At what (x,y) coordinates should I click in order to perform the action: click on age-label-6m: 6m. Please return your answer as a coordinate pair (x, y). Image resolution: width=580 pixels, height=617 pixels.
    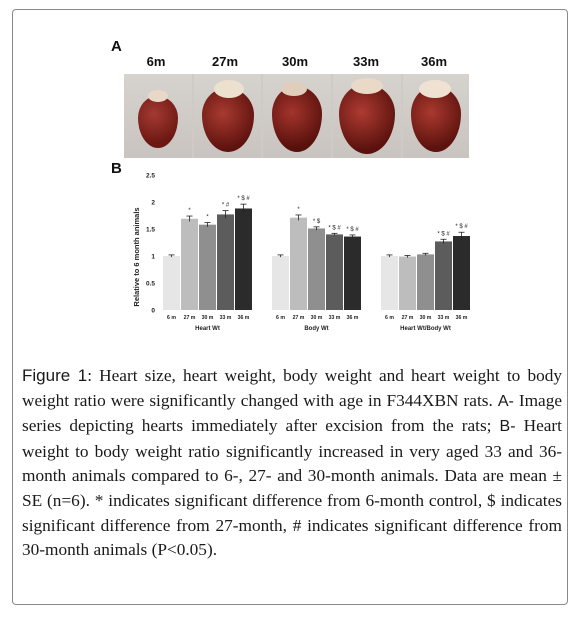
    Looking at the image, I should click on (156, 61).